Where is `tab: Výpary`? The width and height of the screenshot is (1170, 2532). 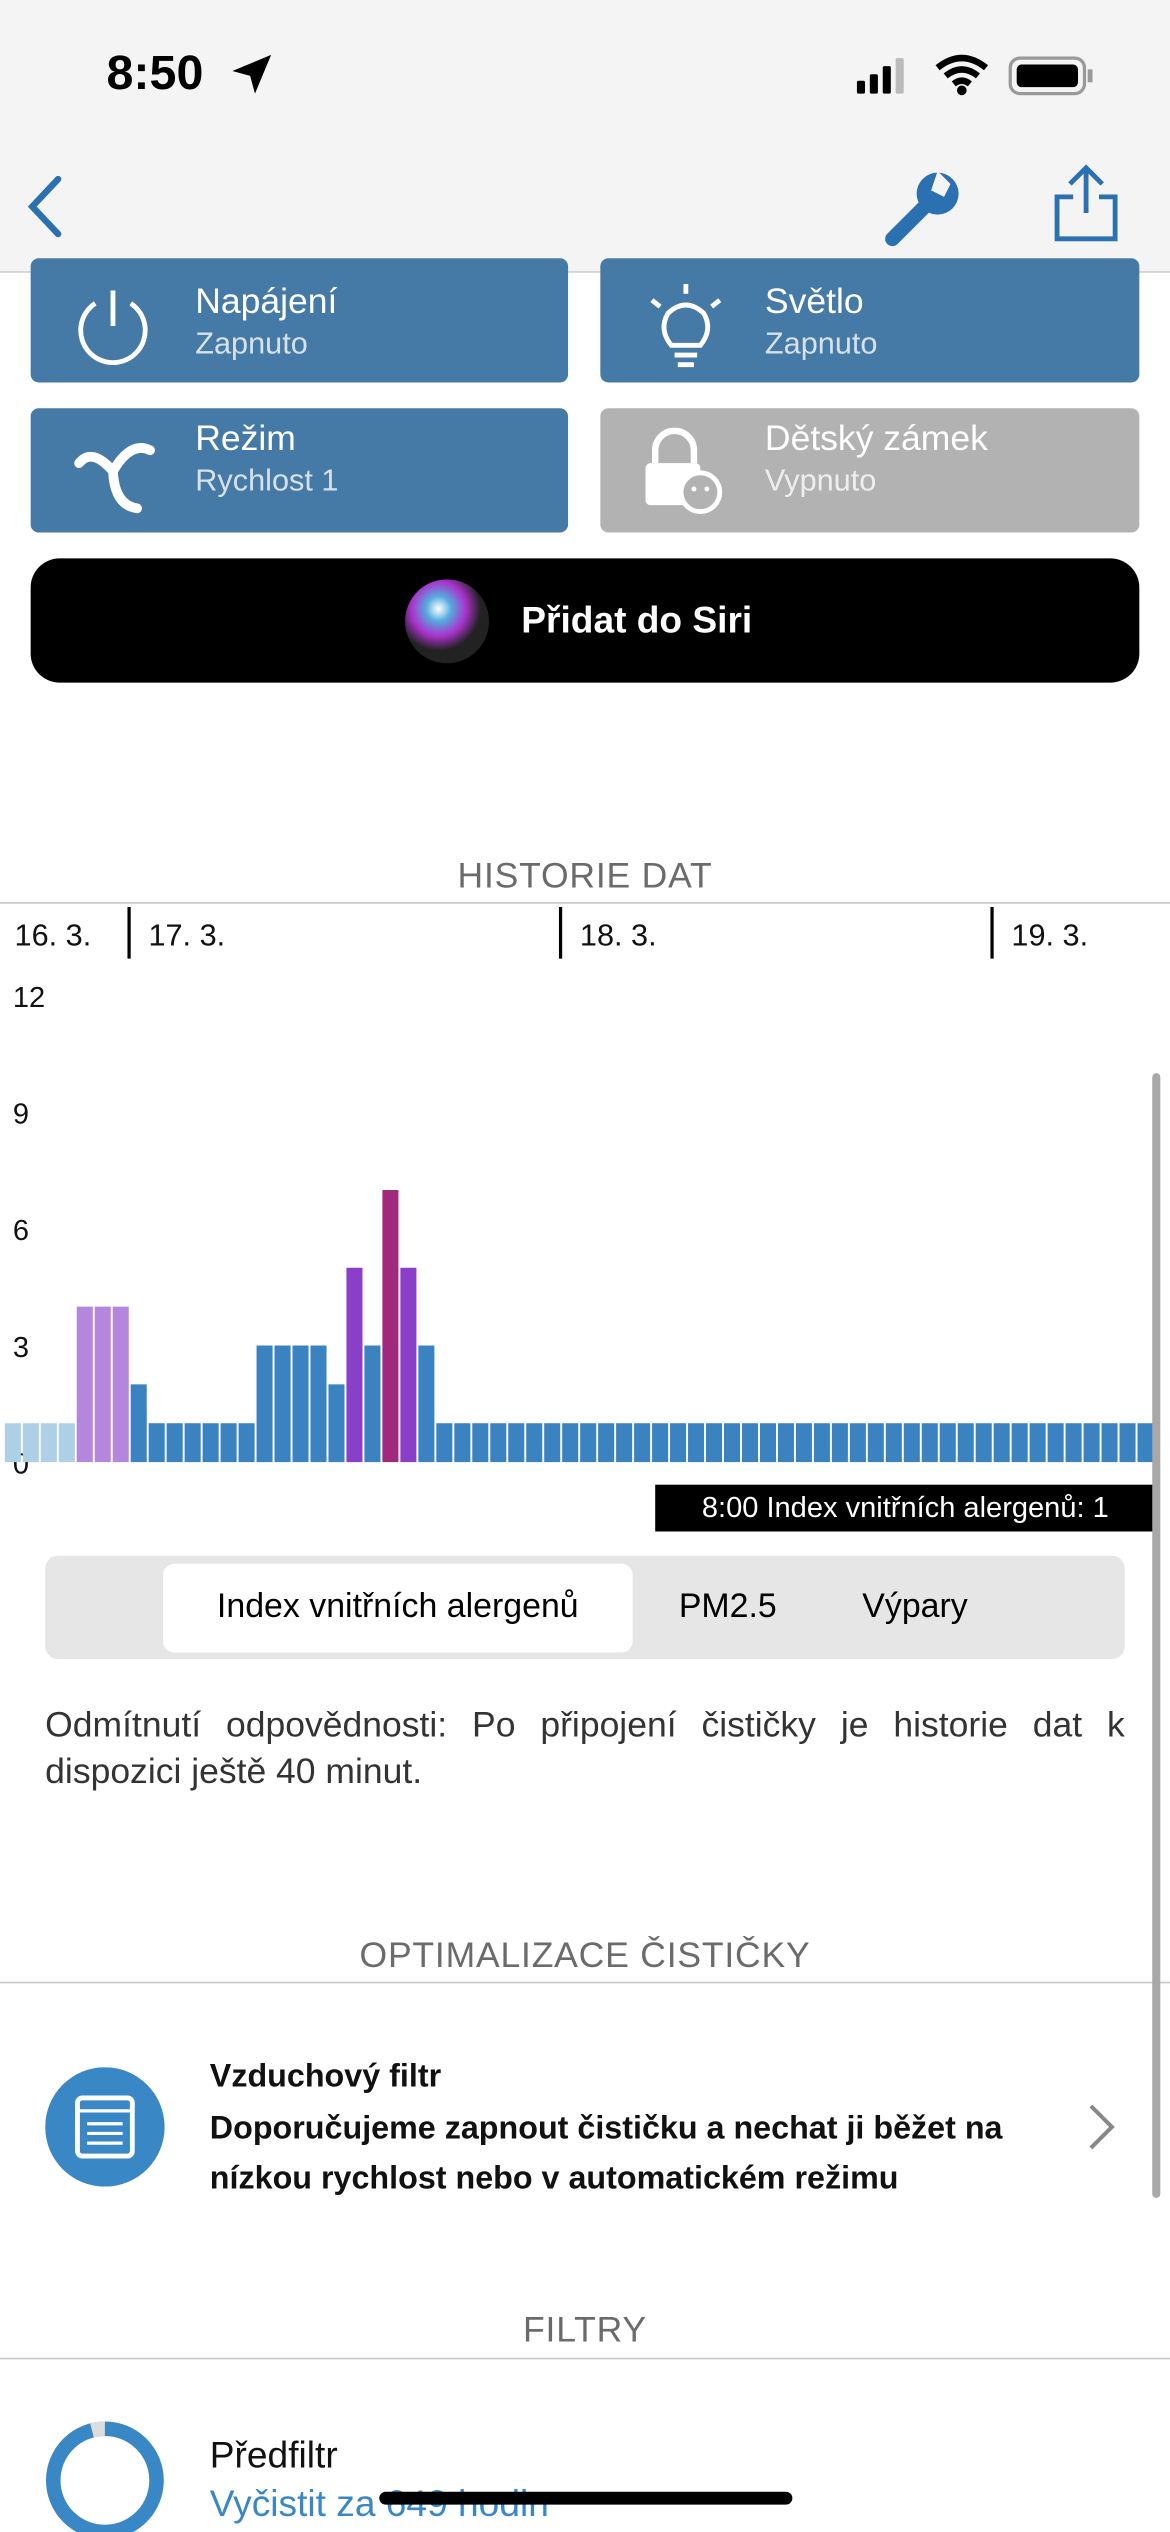
tab: Výpary is located at coordinates (915, 1606).